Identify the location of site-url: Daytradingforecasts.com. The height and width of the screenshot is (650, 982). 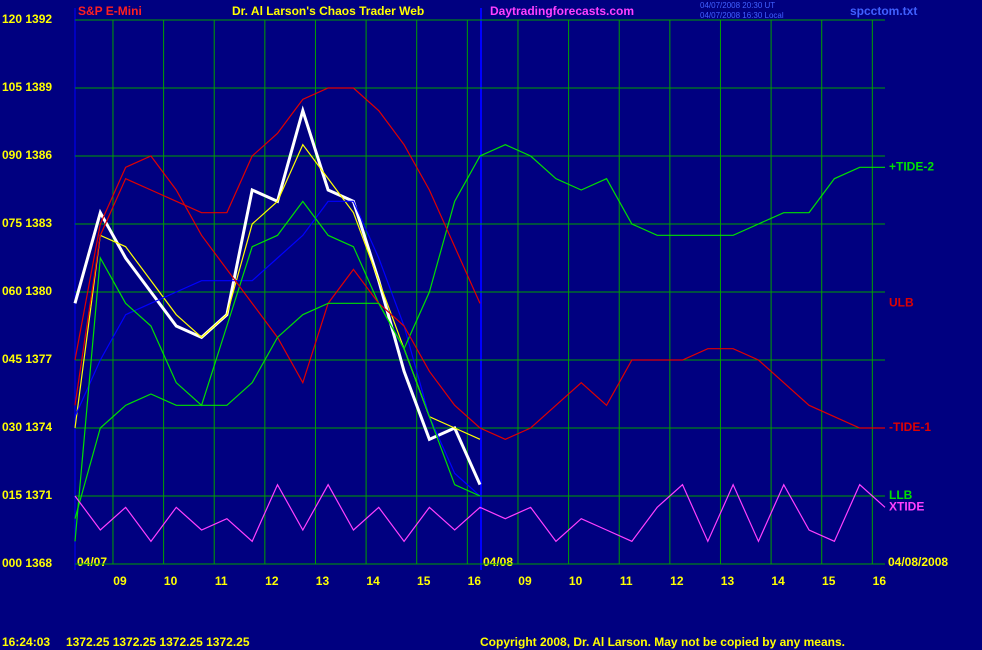
(562, 11).